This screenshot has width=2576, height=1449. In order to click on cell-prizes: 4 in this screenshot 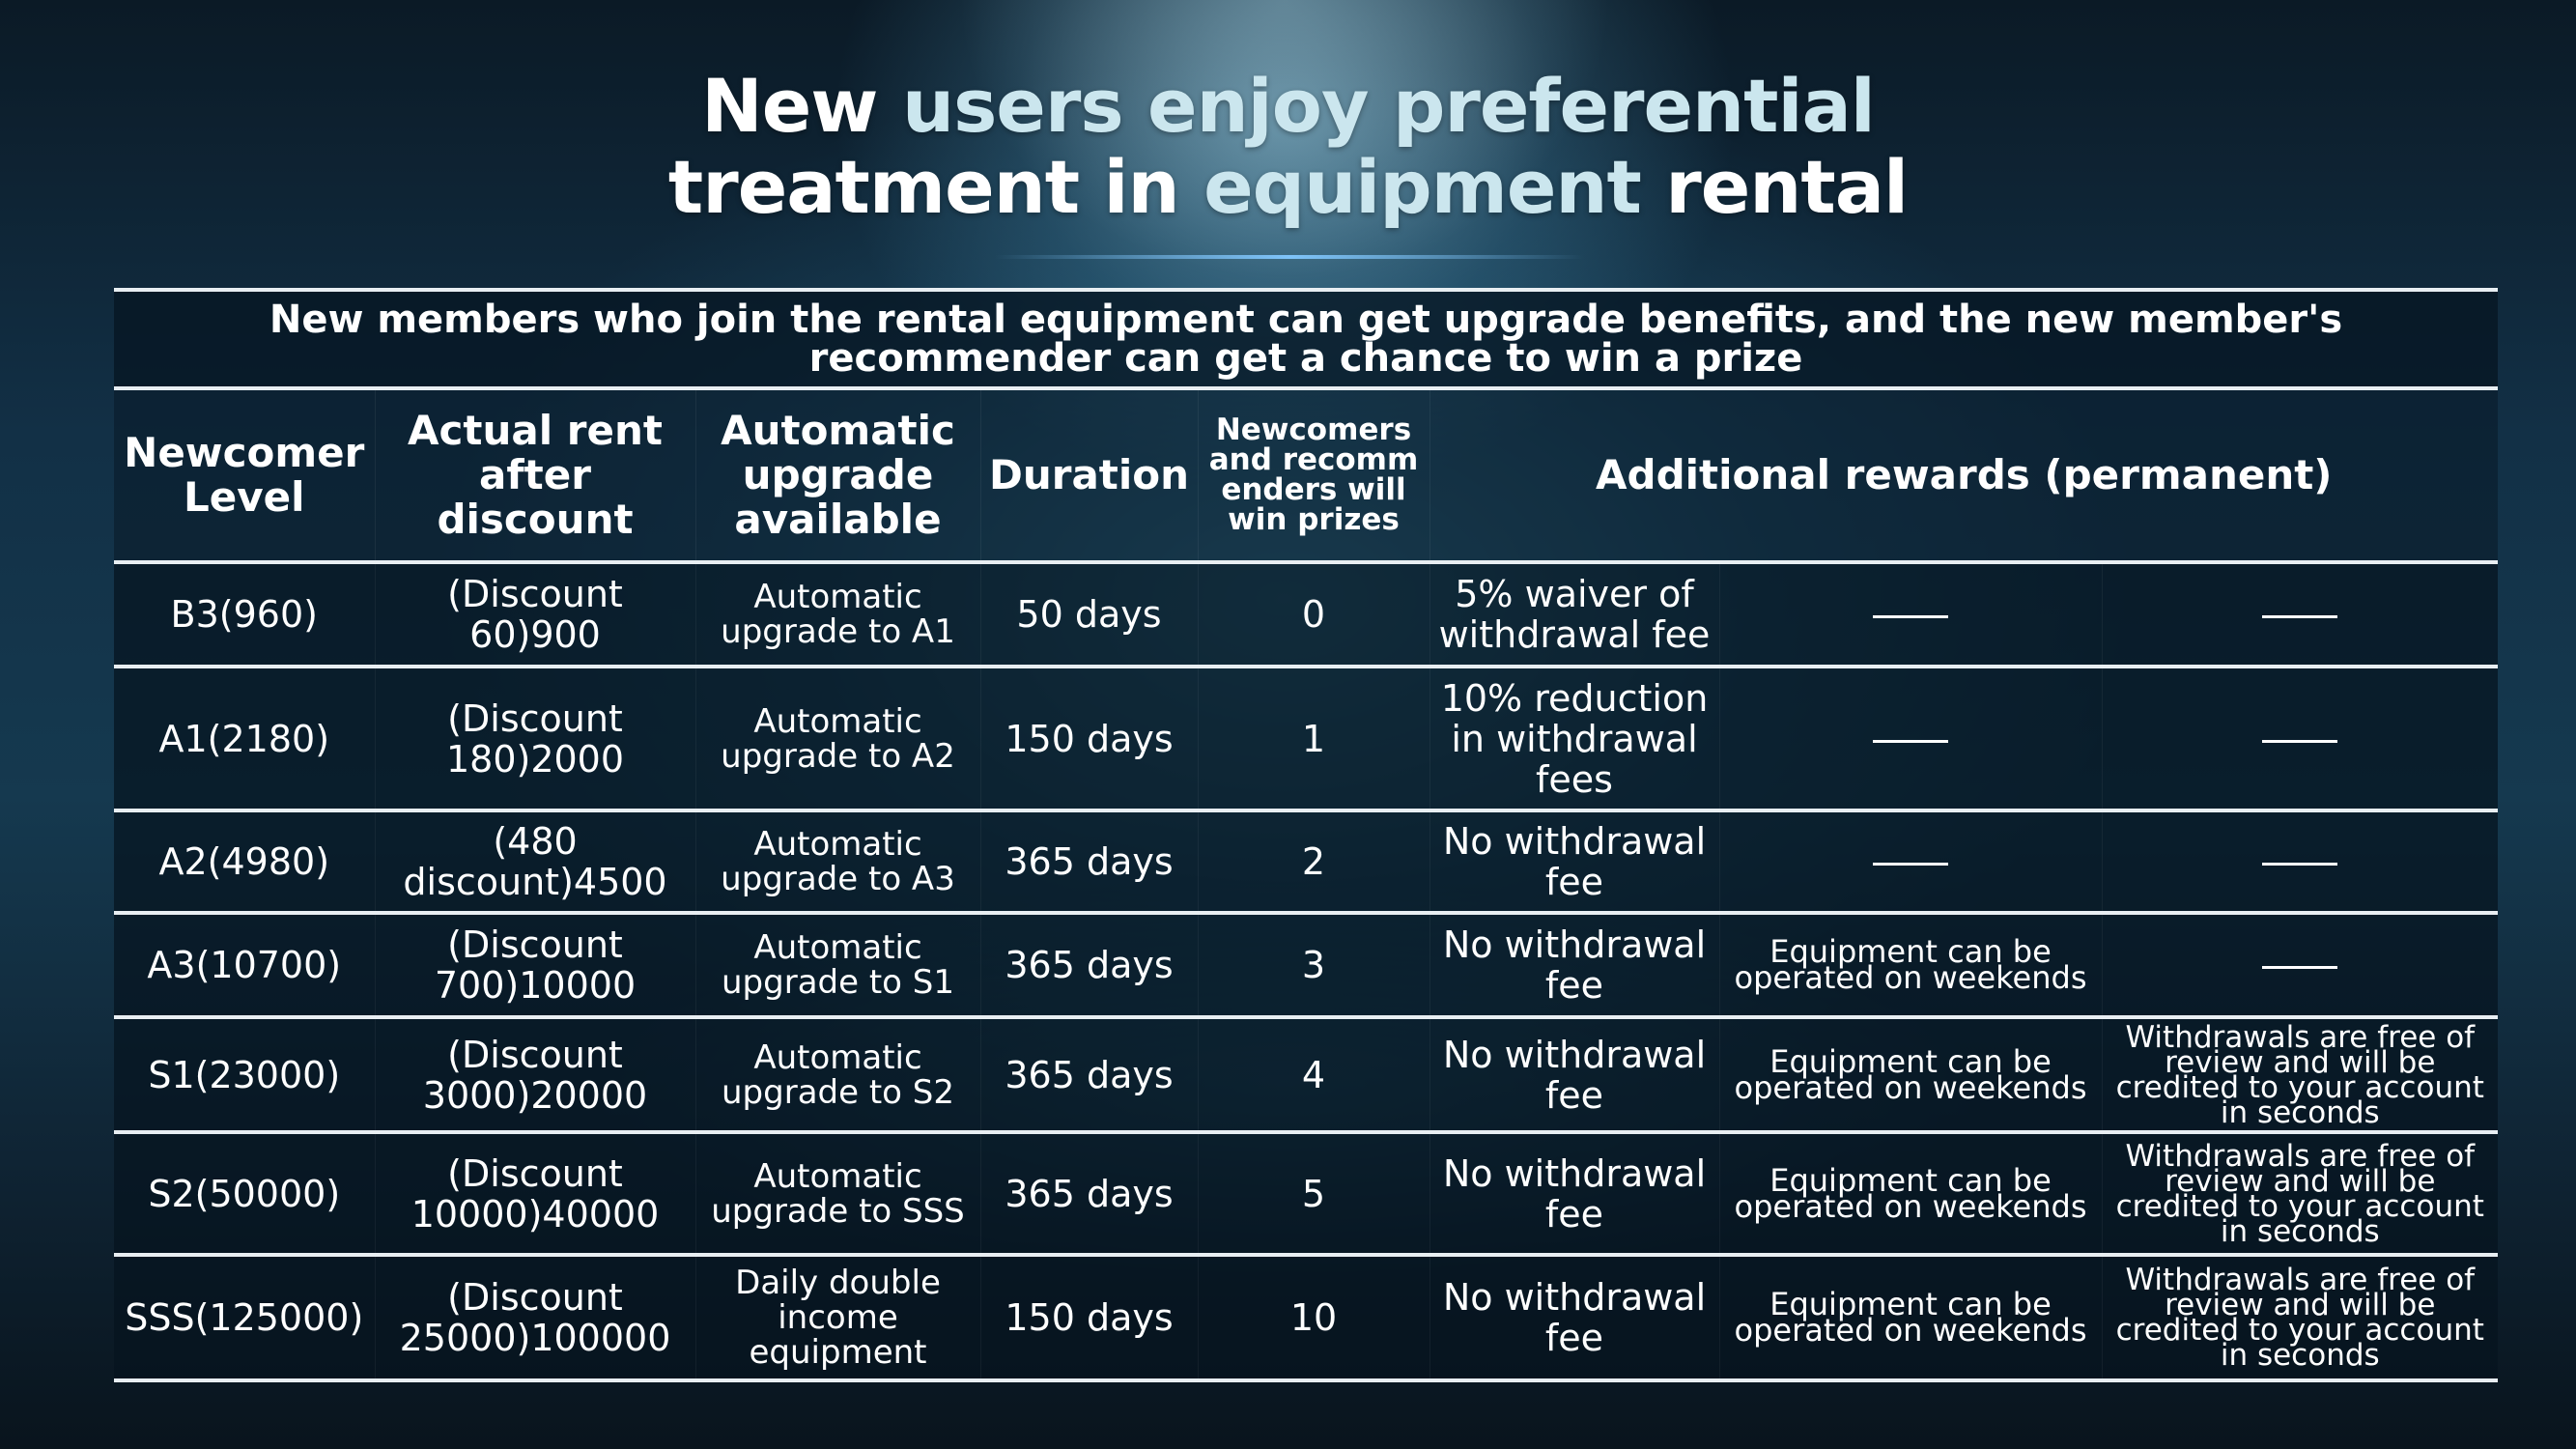, I will do `click(1313, 1075)`.